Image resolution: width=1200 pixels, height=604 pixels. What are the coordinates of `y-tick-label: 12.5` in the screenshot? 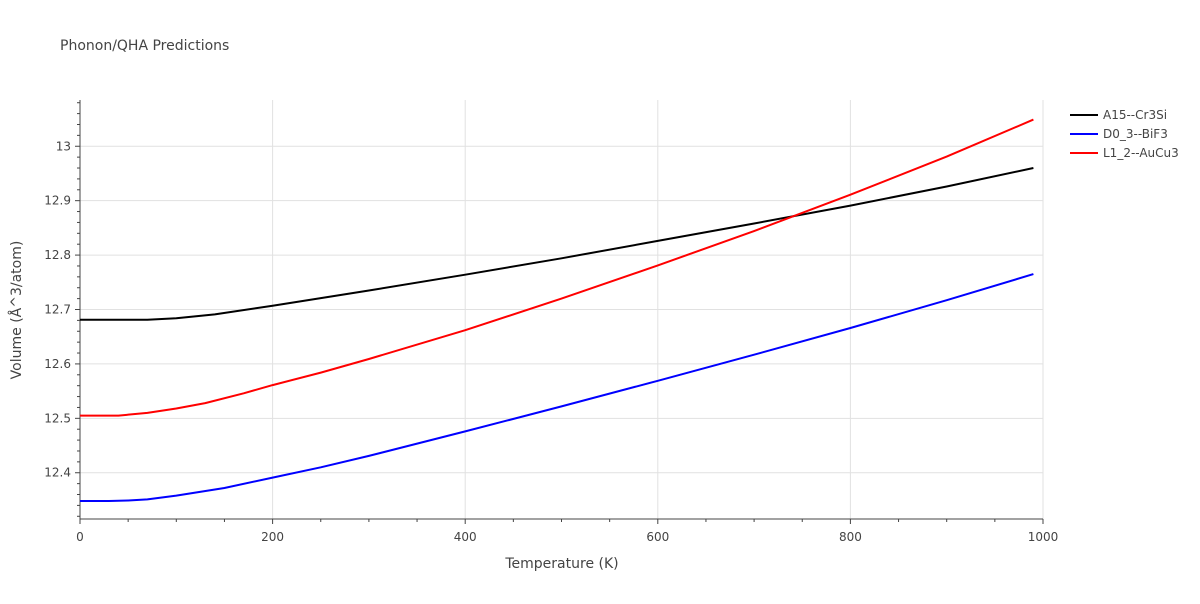 It's located at (57, 418).